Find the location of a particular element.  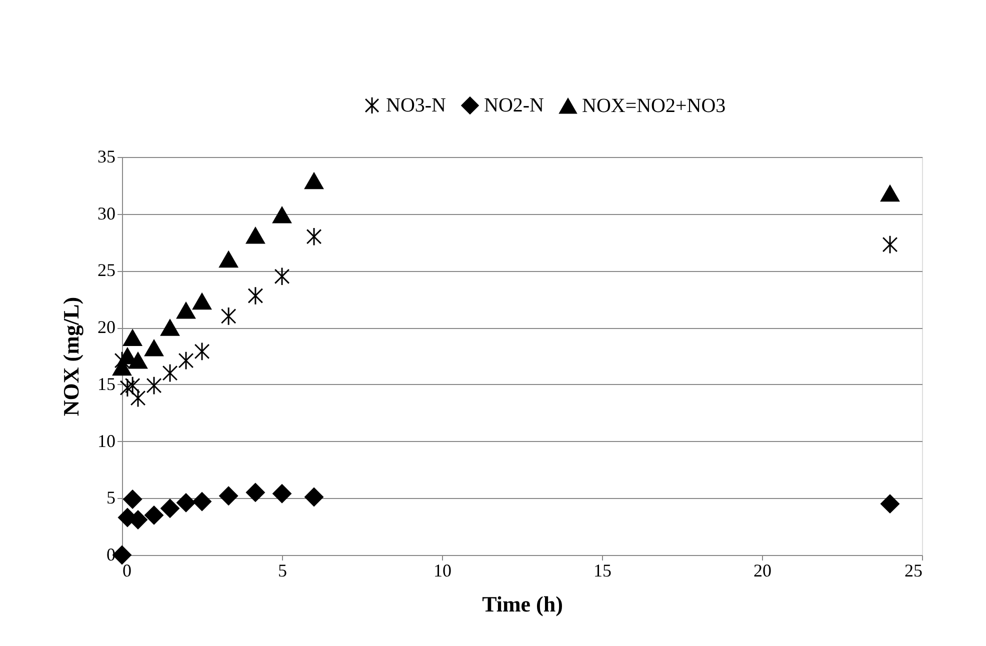

y-tick-label: 20 is located at coordinates (107, 327).